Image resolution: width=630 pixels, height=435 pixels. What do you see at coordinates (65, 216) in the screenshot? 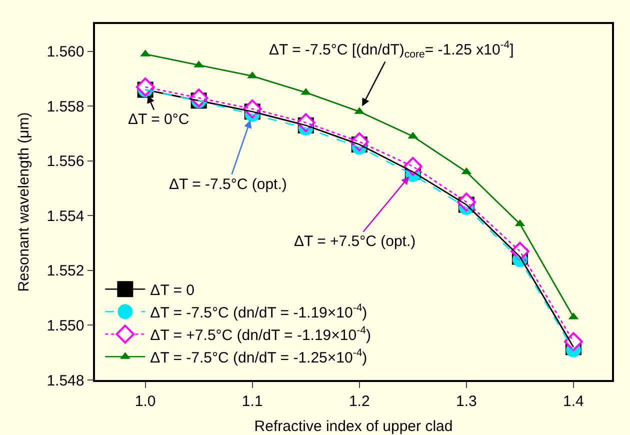
I see `y-tick-label: 1.554` at bounding box center [65, 216].